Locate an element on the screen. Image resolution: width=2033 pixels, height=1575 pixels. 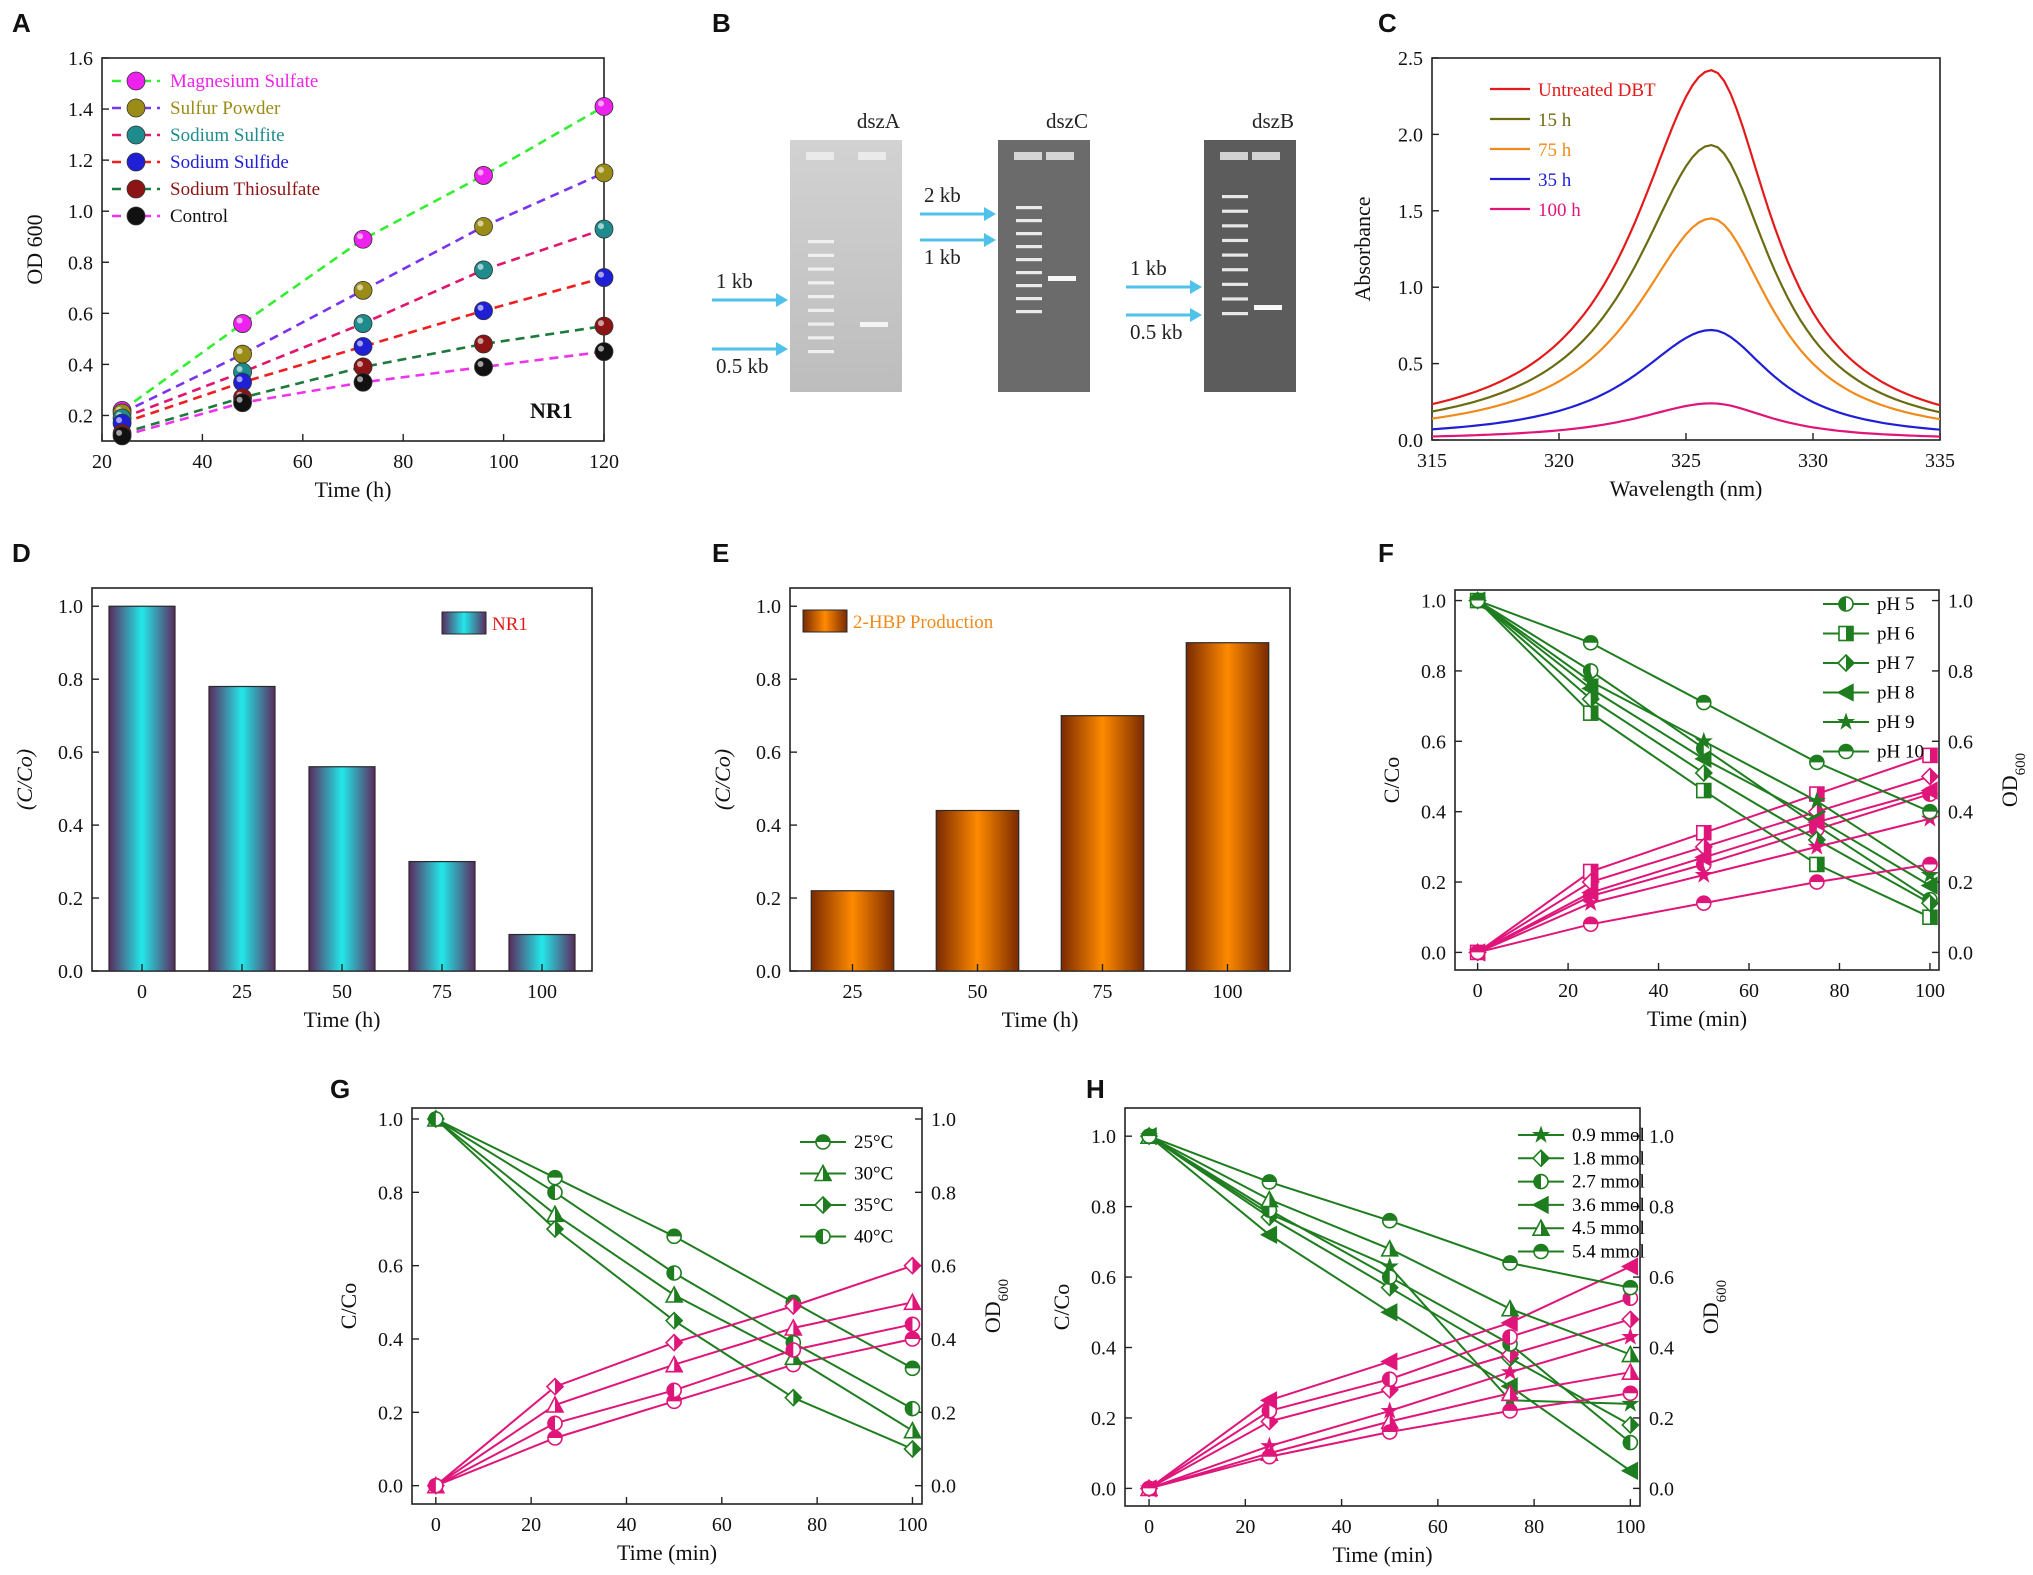
legend-label: 35°C is located at coordinates (873, 1205).